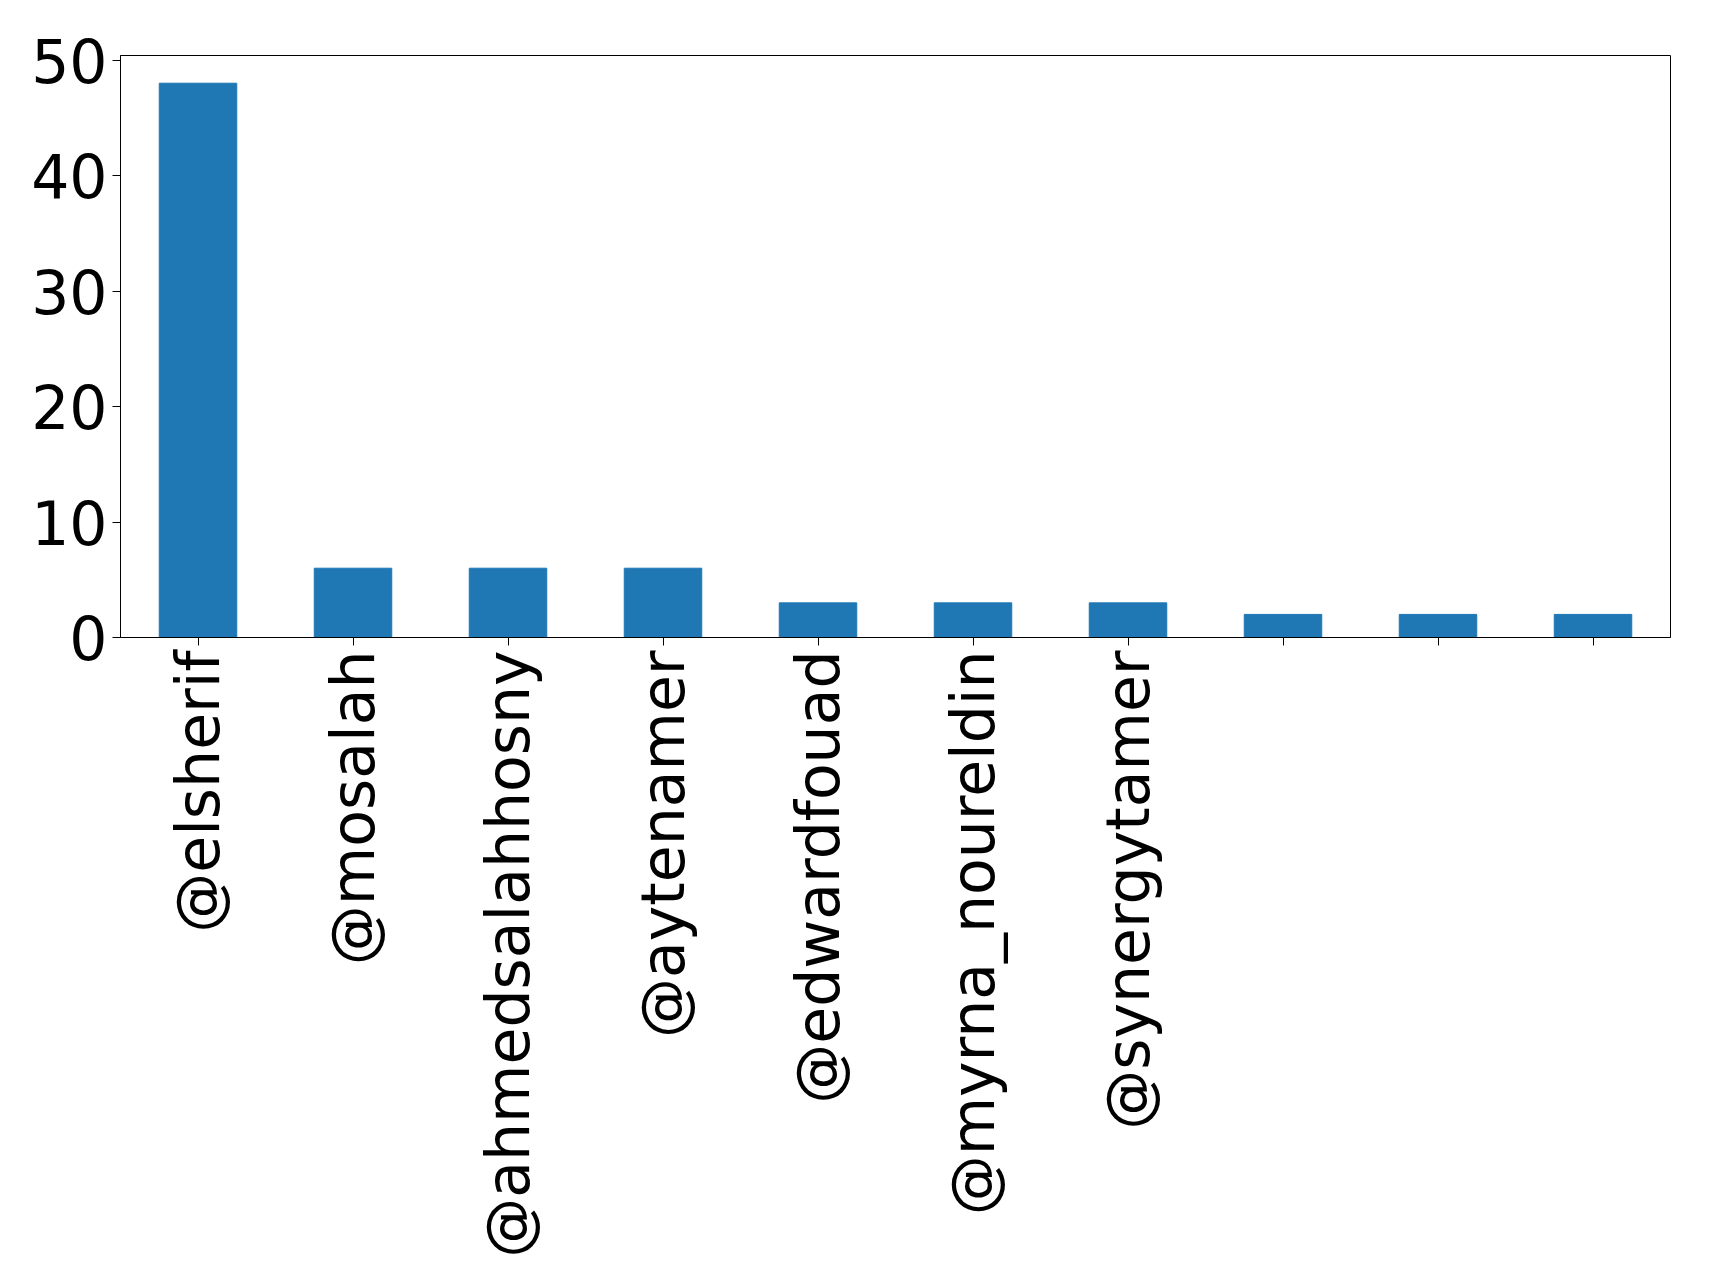  What do you see at coordinates (1128, 890) in the screenshot?
I see `x-tick-label: @synergytamer` at bounding box center [1128, 890].